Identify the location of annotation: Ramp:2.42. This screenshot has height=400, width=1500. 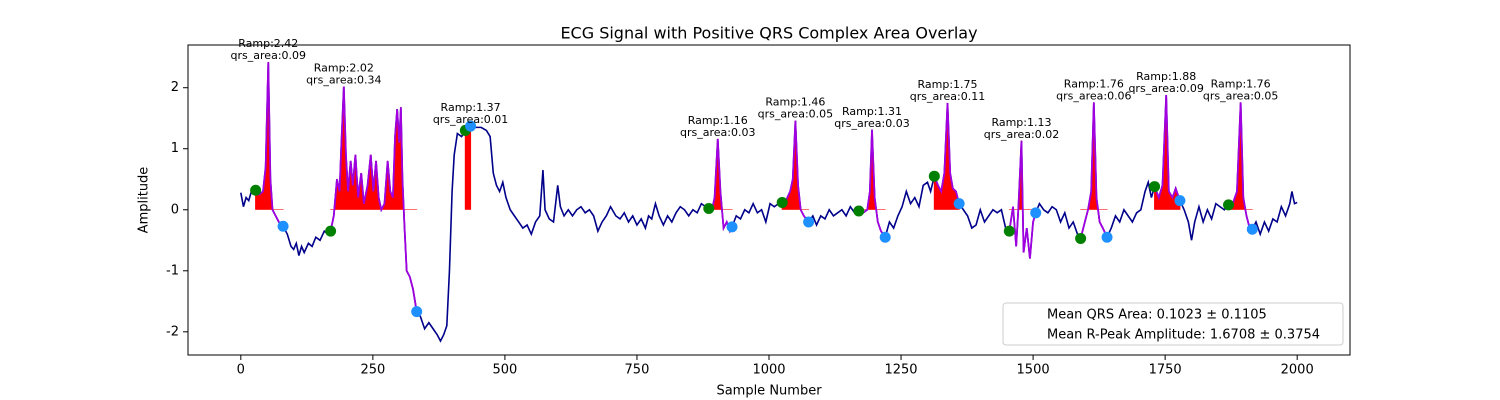
(268, 43).